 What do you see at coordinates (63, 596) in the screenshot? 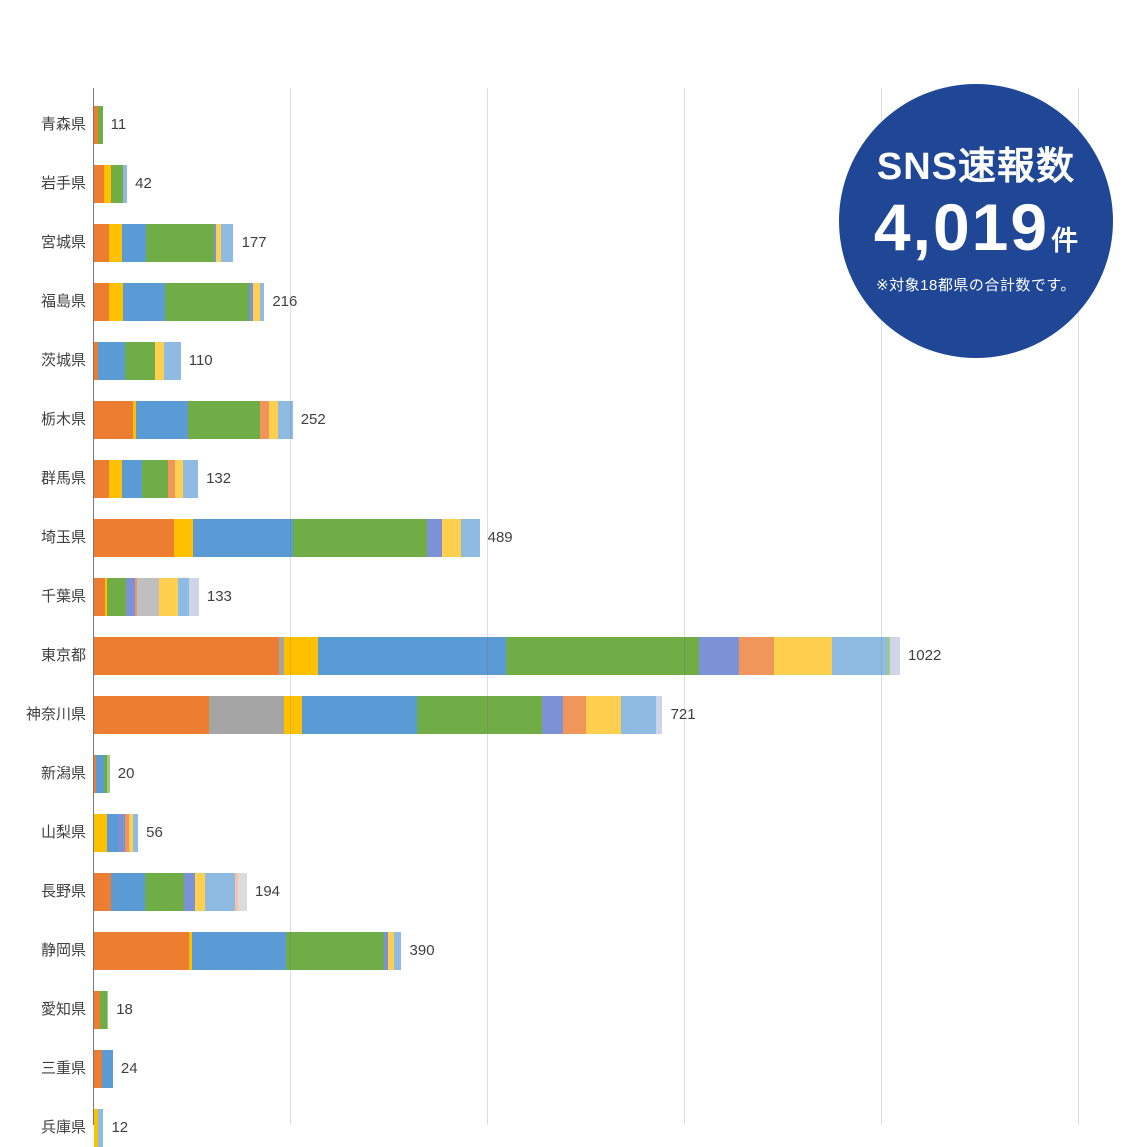
I see `prefecture-label: 千葉県` at bounding box center [63, 596].